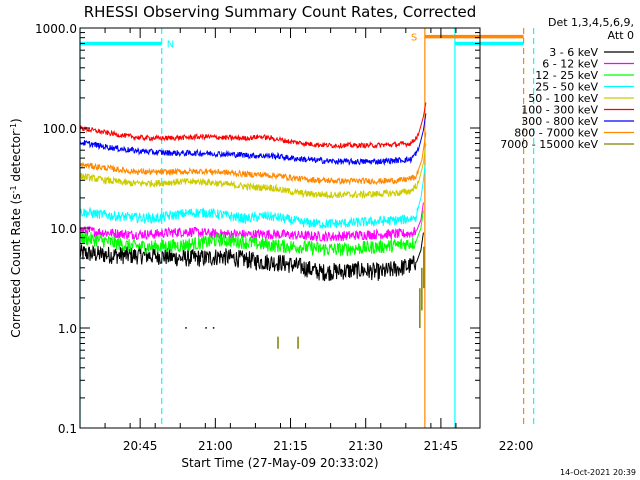  What do you see at coordinates (556, 133) in the screenshot?
I see `legend-label-8: 800 - 7000 keV` at bounding box center [556, 133].